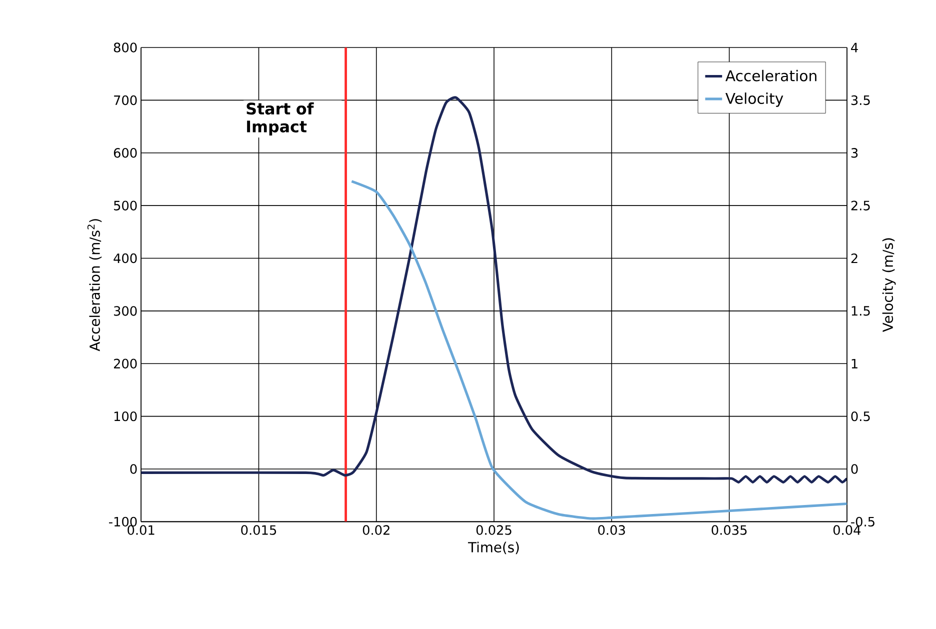 Image resolution: width=936 pixels, height=629 pixels. I want to click on y2-tick-label: 3, so click(854, 153).